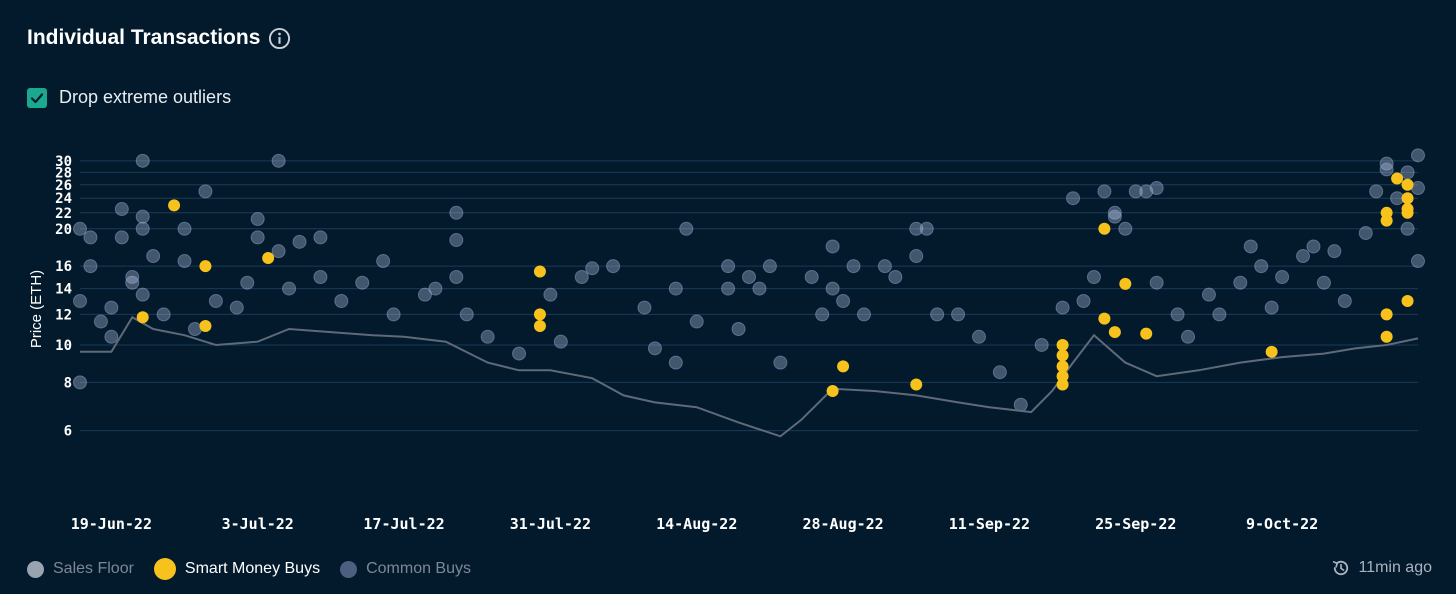 The image size is (1456, 594). I want to click on y-tick-label: 16, so click(63, 267).